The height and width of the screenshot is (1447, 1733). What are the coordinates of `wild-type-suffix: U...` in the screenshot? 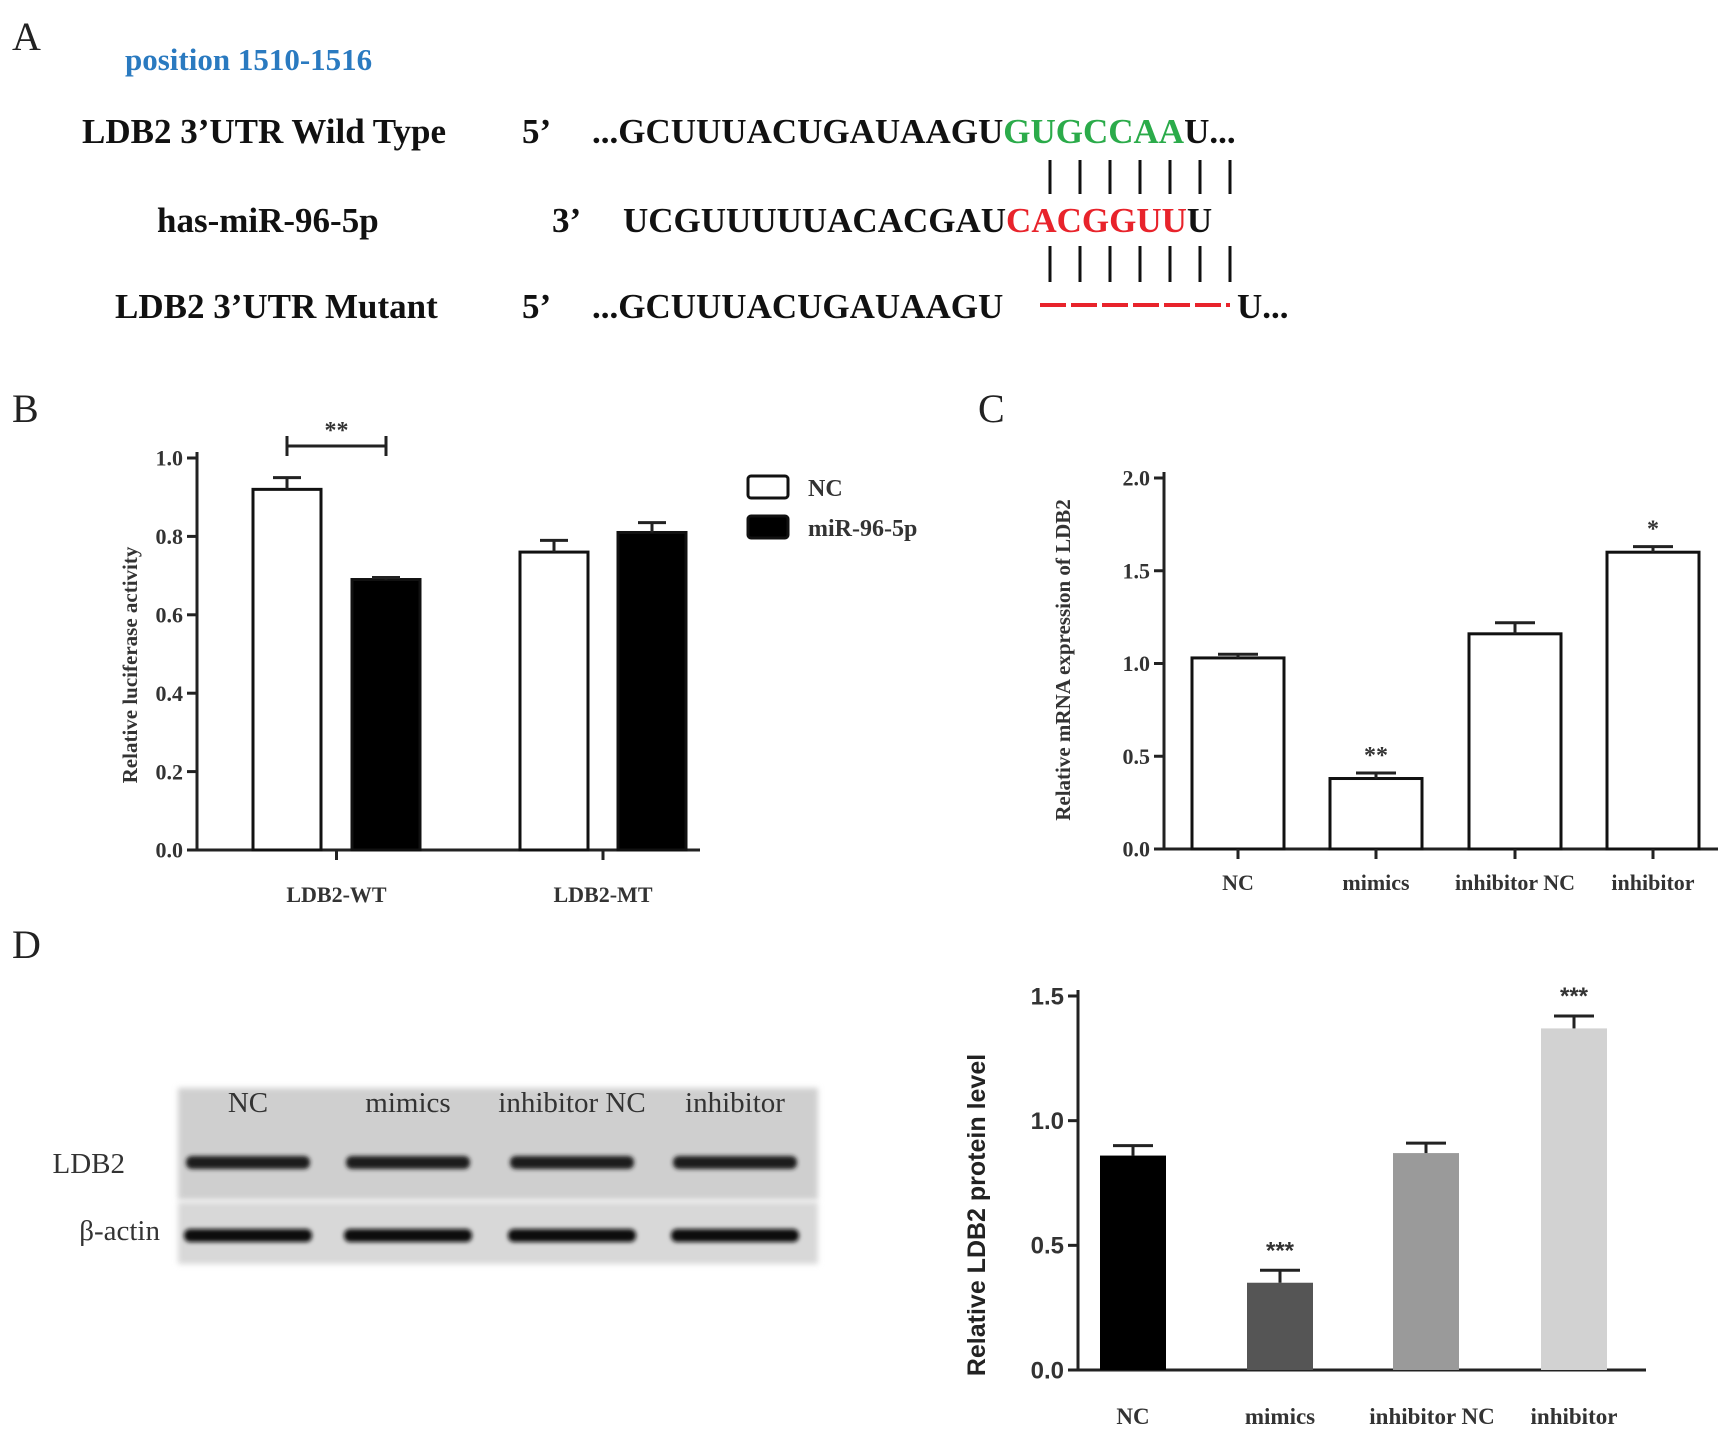 It's located at (1210, 131).